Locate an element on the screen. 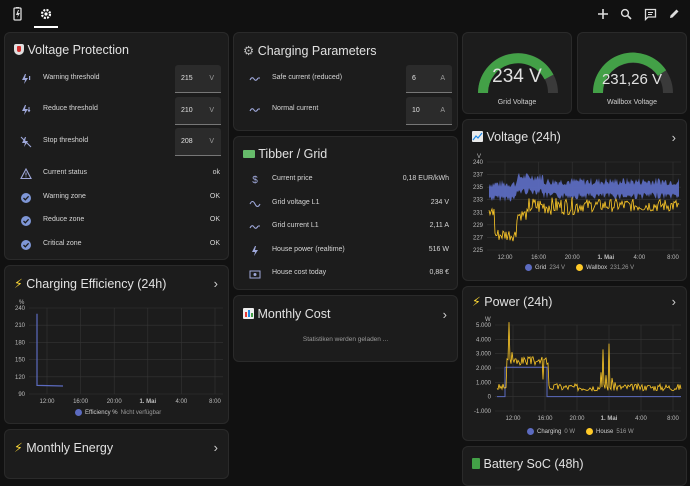  critical-zone-row: Critical zone OK is located at coordinates (116, 245).